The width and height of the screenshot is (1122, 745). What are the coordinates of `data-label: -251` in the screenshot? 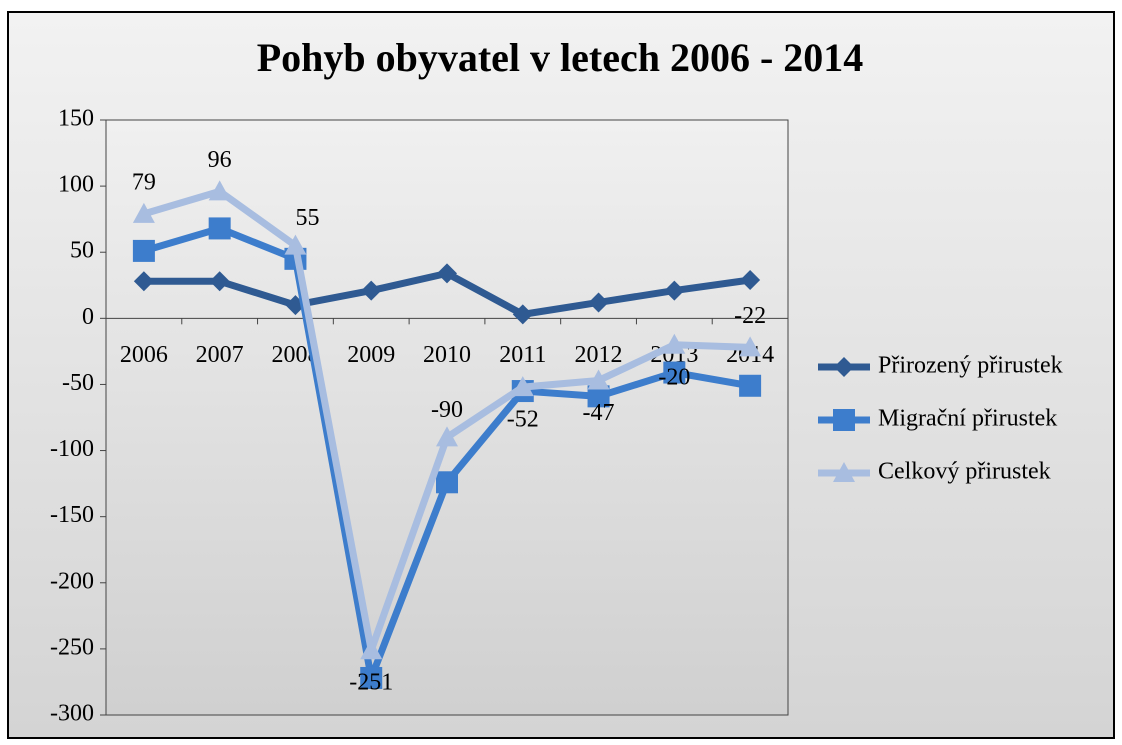 It's located at (371, 683).